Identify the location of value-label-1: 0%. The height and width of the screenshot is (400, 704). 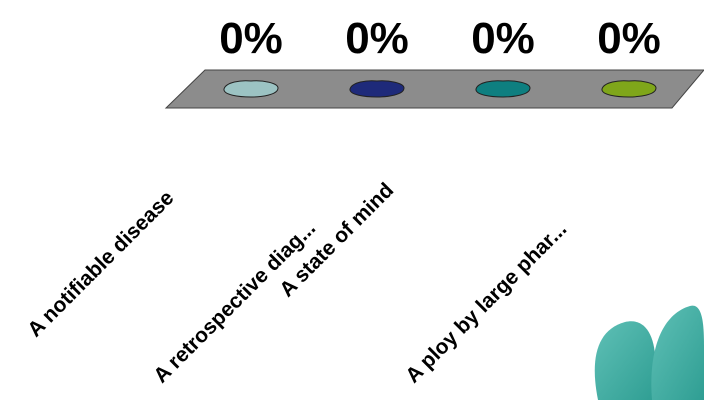
(251, 38).